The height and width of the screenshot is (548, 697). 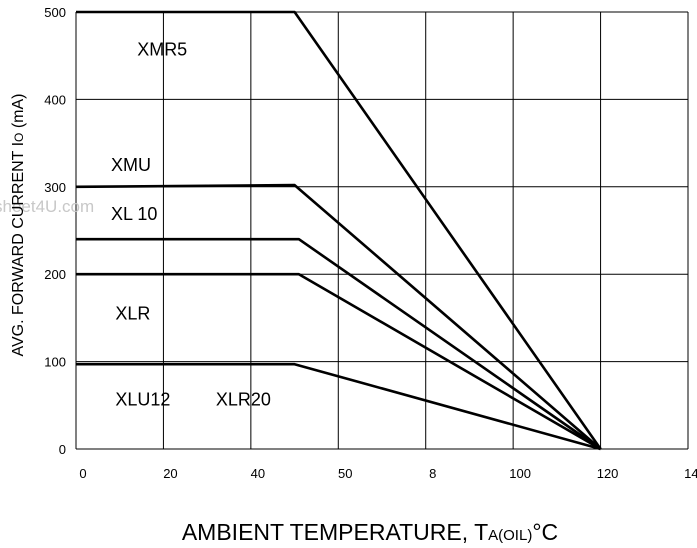 I want to click on x-tick-label: 20, so click(x=170, y=473).